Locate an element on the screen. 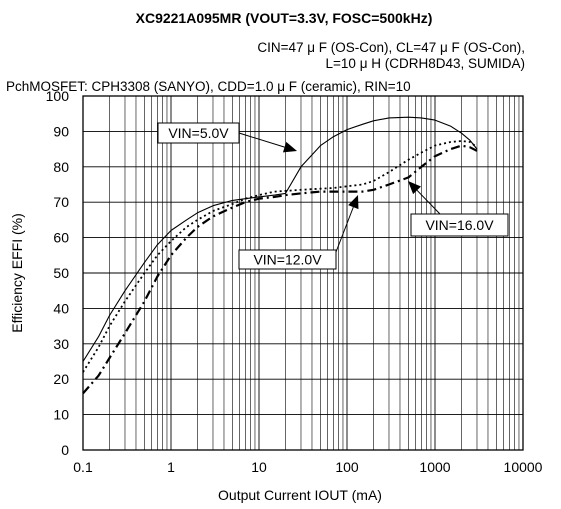  y-tick-label: 90 is located at coordinates (61, 131).